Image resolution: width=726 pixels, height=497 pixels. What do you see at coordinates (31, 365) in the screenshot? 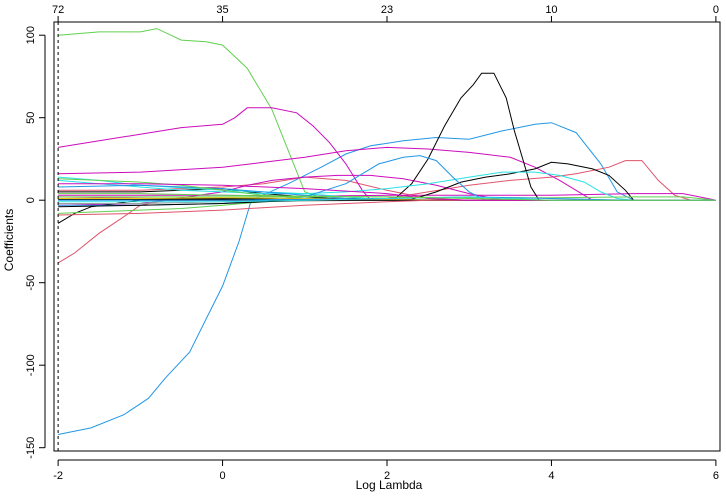
I see `y-tick-label: -100` at bounding box center [31, 365].